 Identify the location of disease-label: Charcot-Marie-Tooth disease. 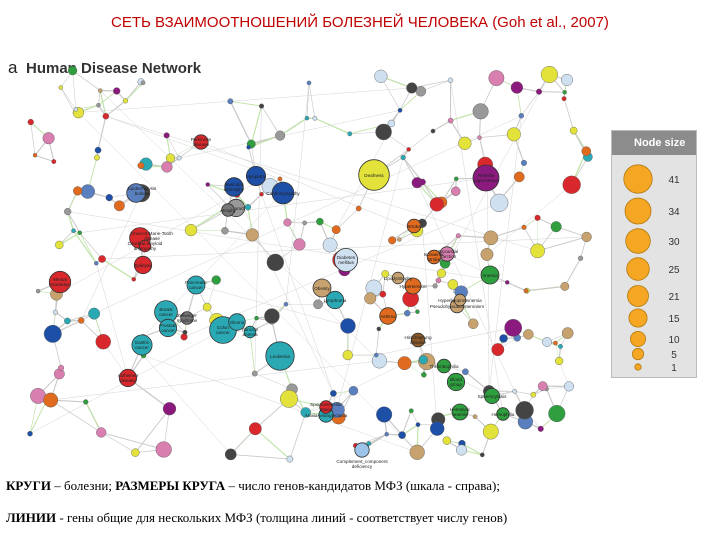
(152, 236).